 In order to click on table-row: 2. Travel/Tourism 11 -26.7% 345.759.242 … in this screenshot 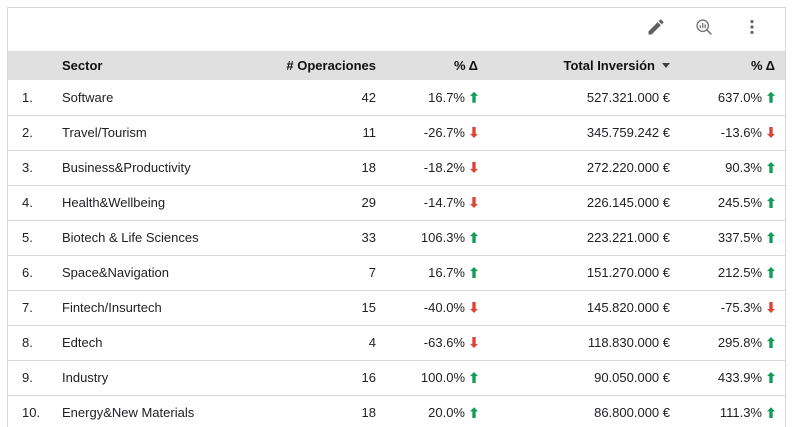, I will do `click(396, 133)`.